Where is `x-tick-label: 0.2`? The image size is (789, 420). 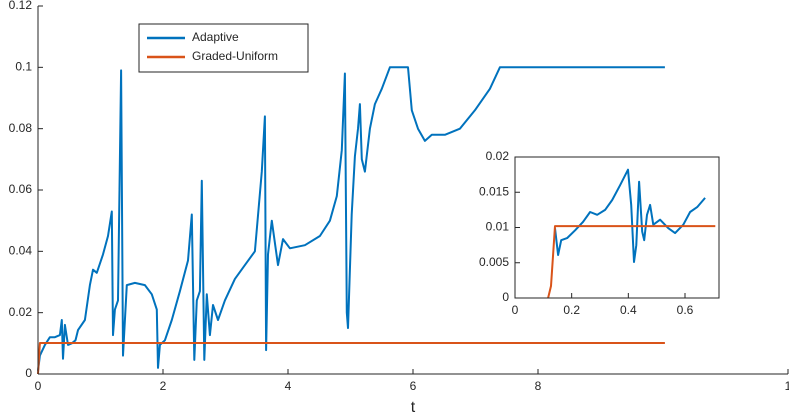 x-tick-label: 0.2 is located at coordinates (571, 310).